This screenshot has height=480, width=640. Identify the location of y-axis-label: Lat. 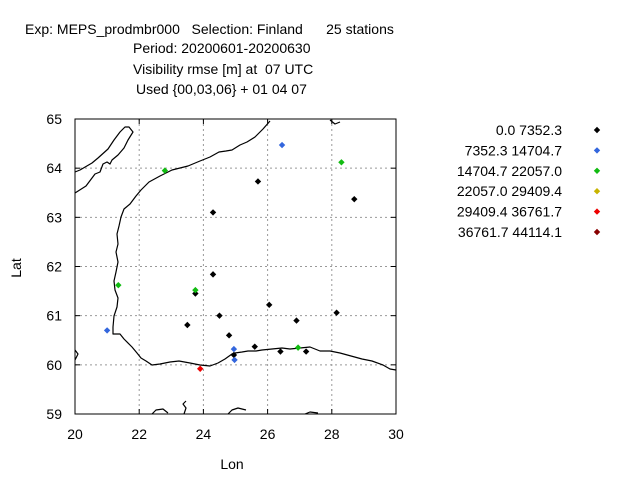
(16, 268).